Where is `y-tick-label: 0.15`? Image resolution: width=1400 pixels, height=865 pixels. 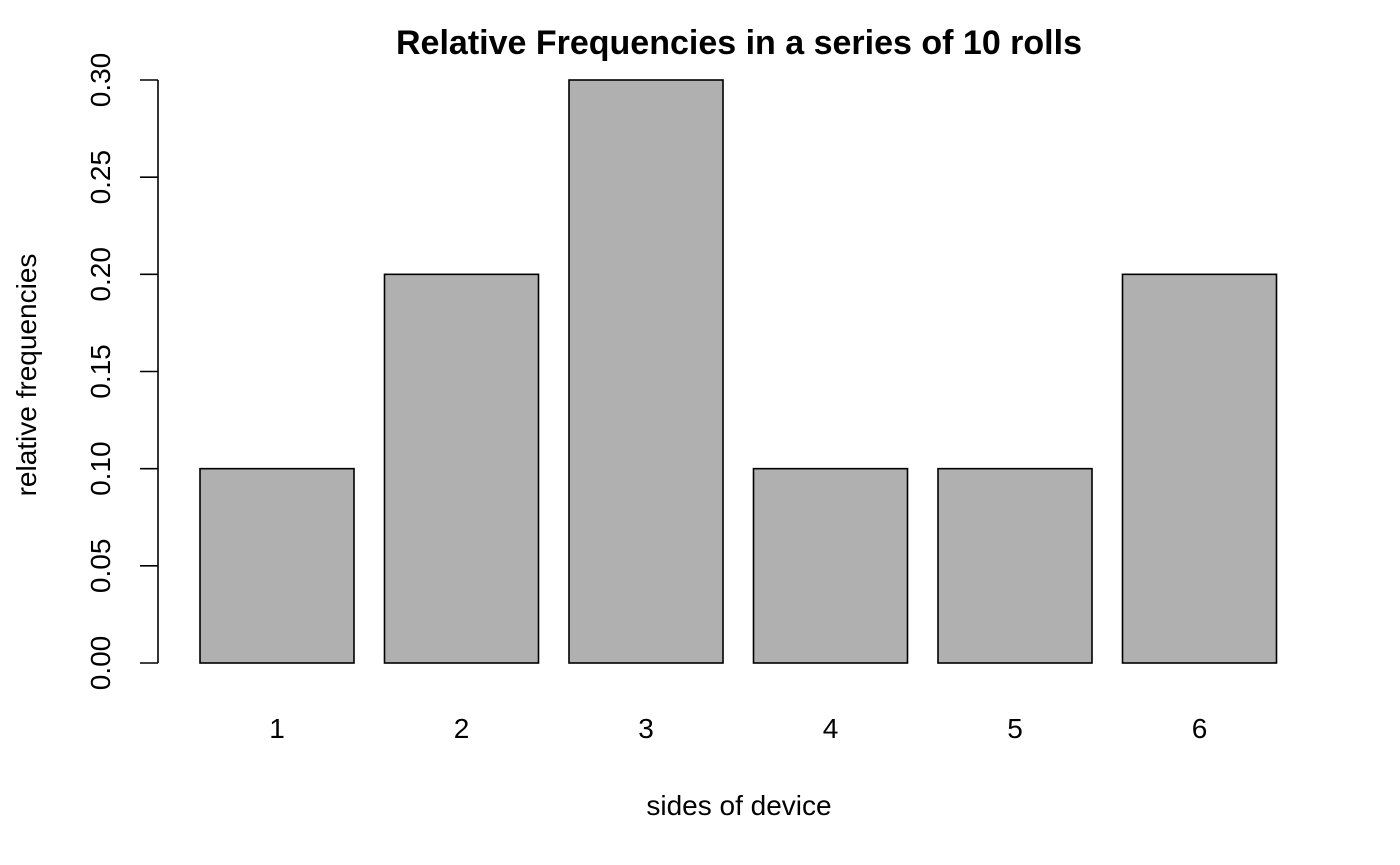
y-tick-label: 0.15 is located at coordinates (100, 371).